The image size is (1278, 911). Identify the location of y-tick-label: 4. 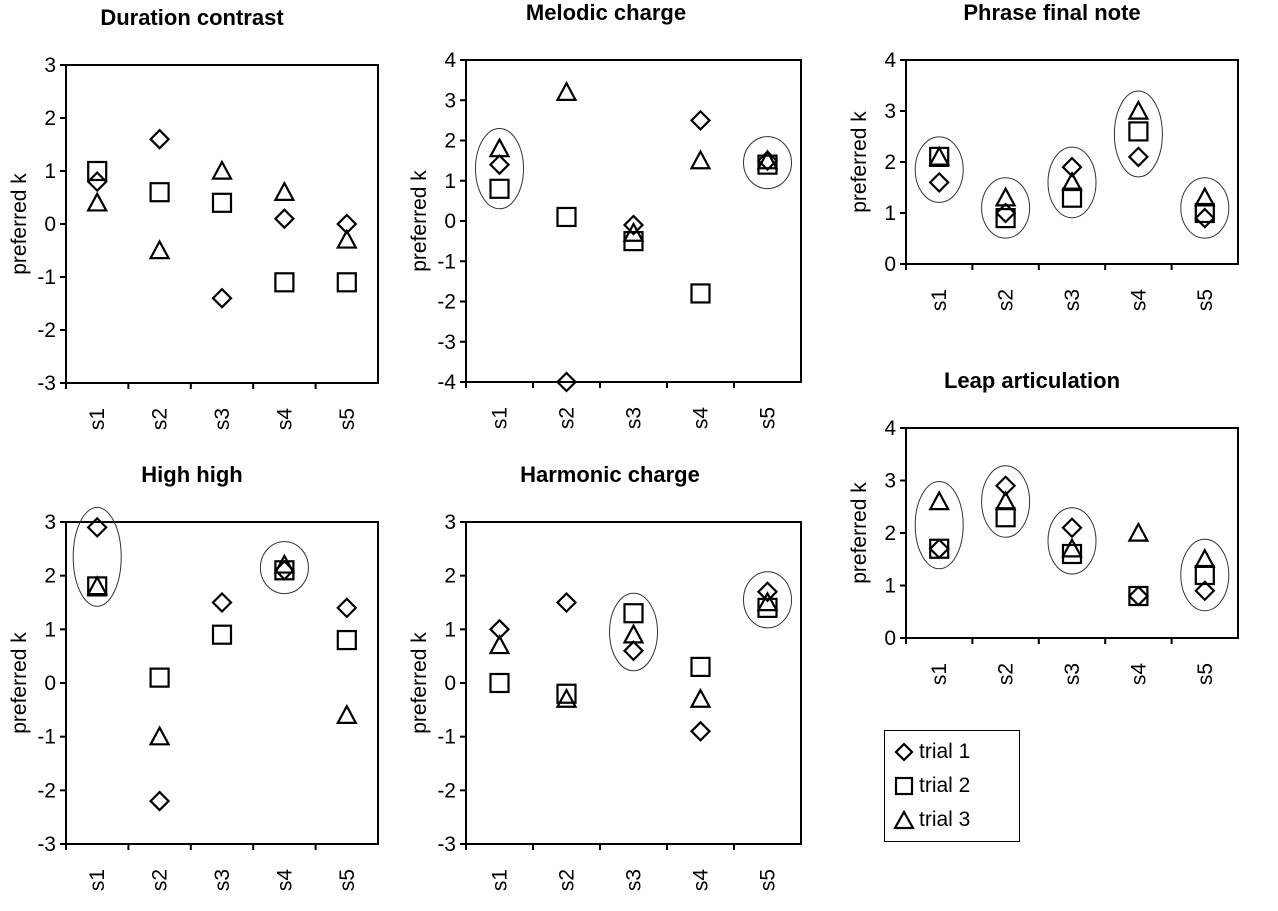
(890, 60).